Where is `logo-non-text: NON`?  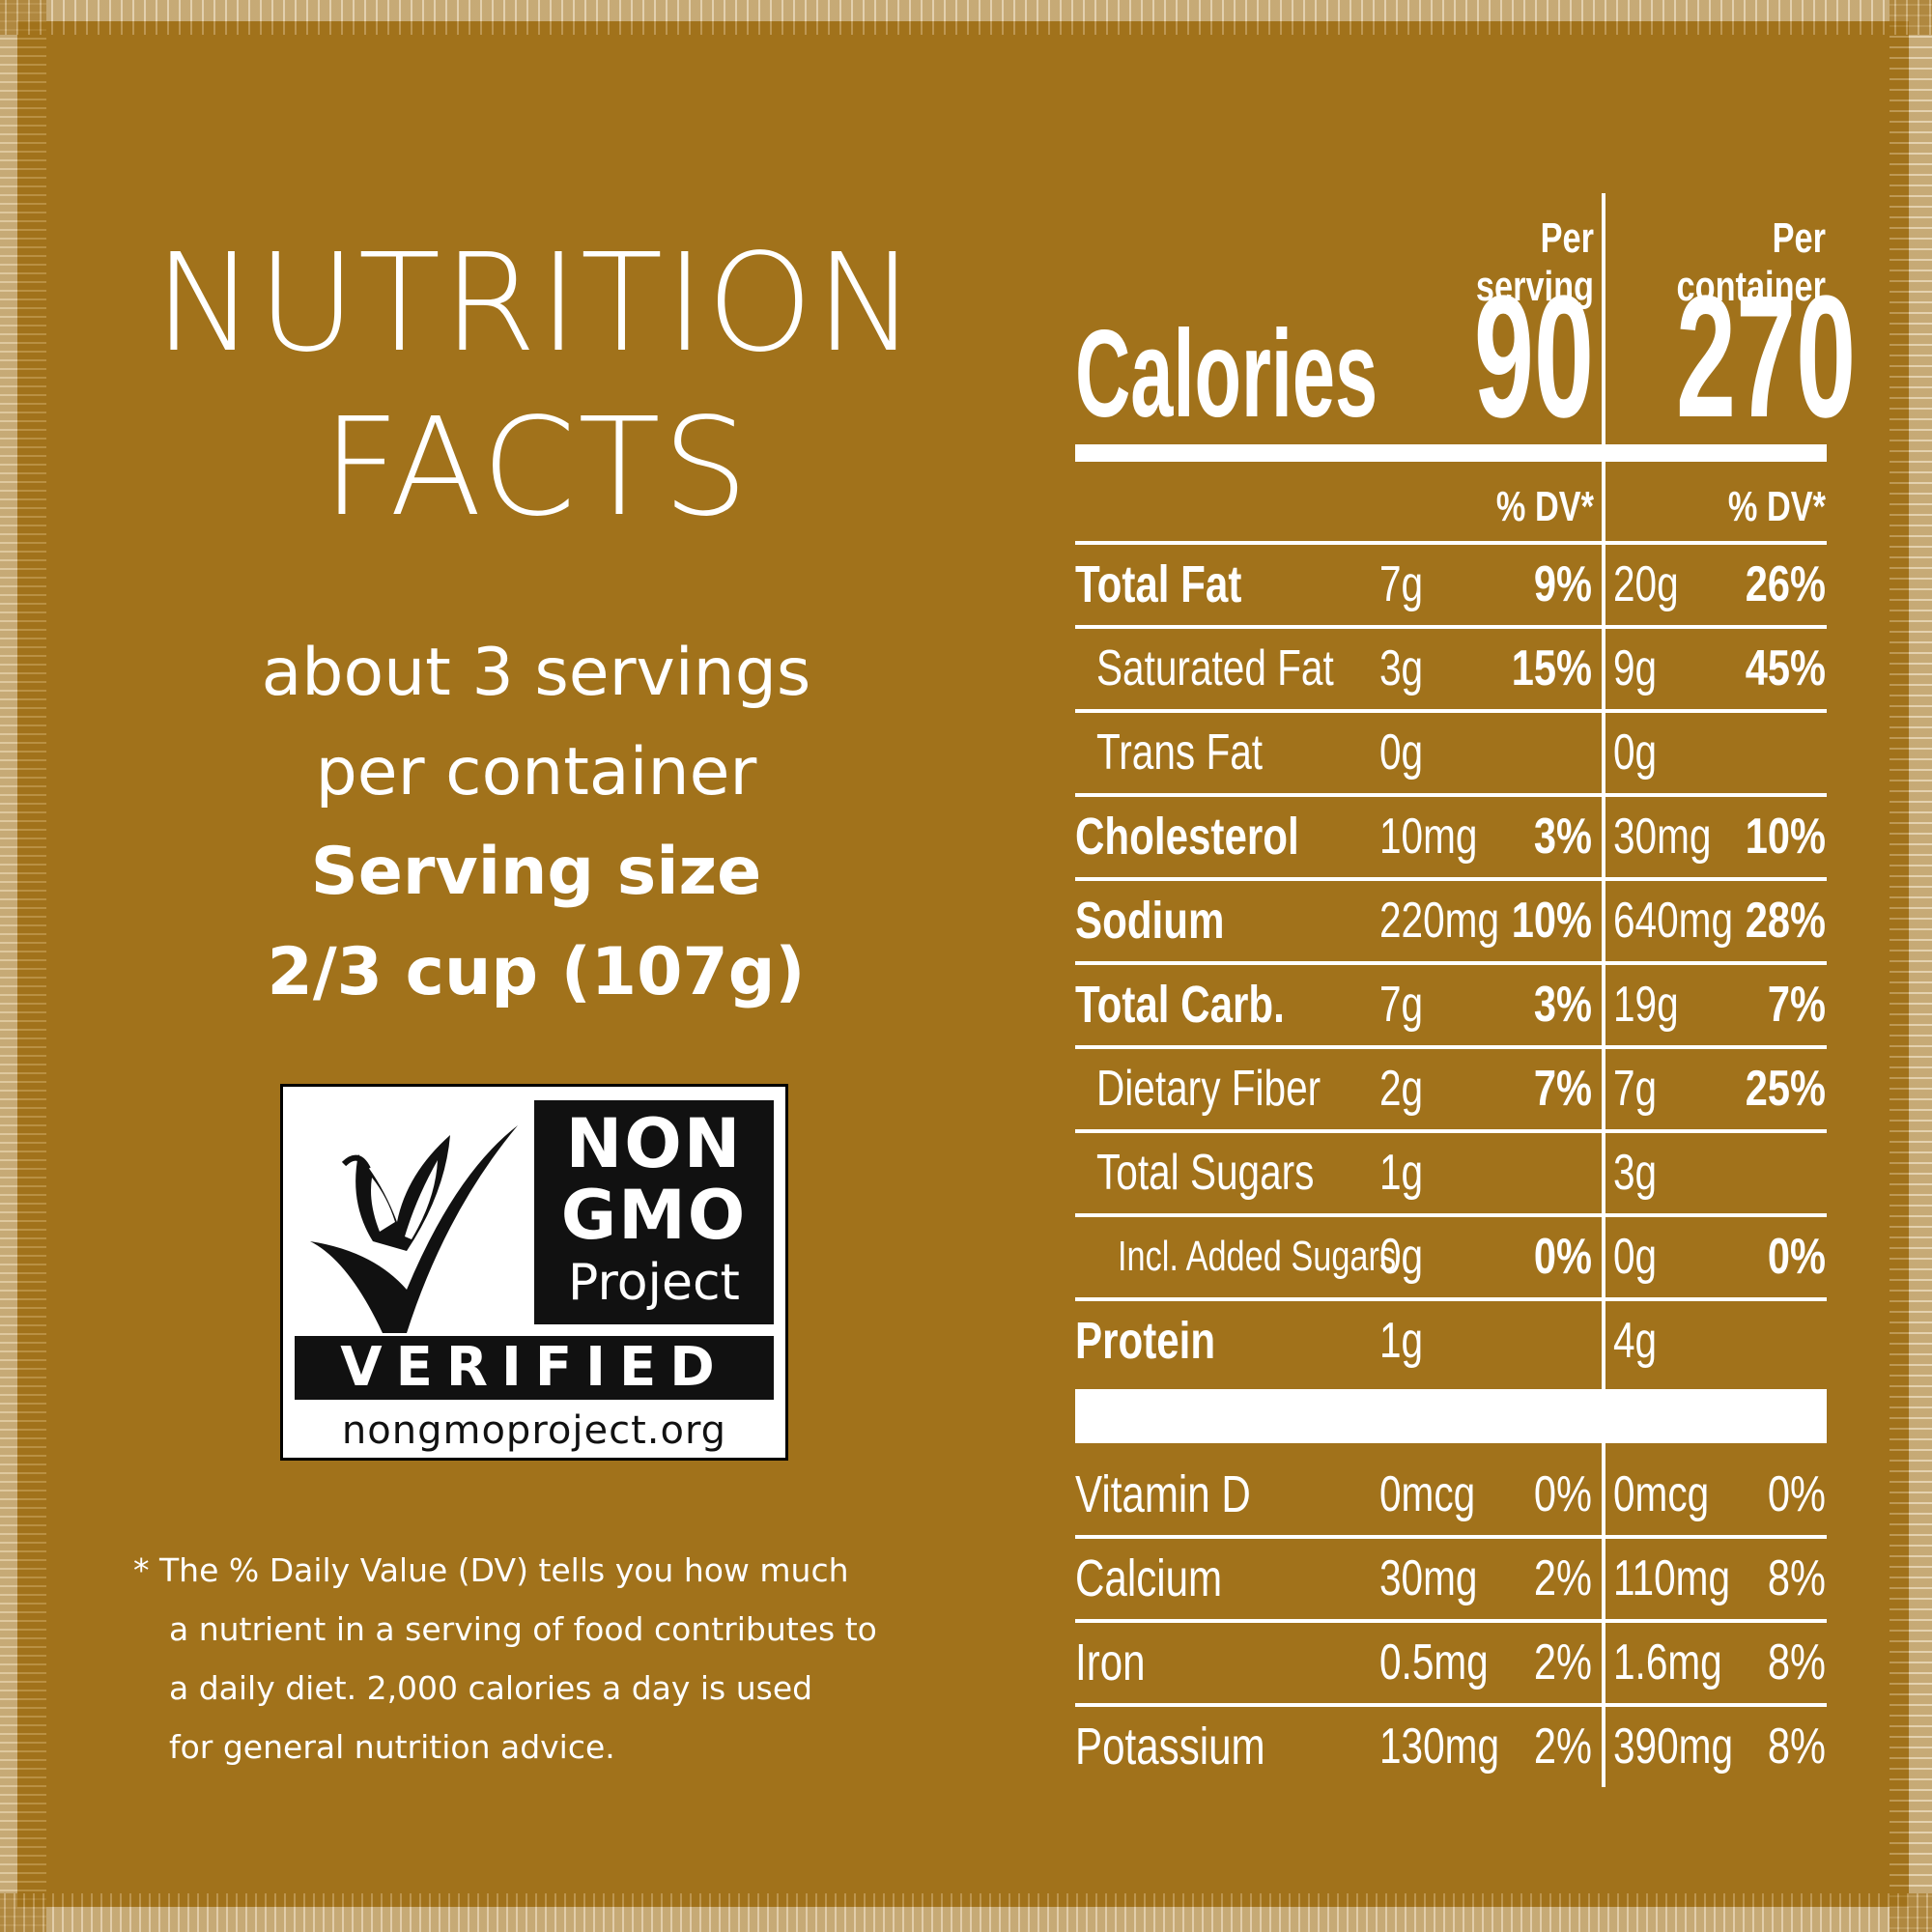
logo-non-text: NON is located at coordinates (654, 1143).